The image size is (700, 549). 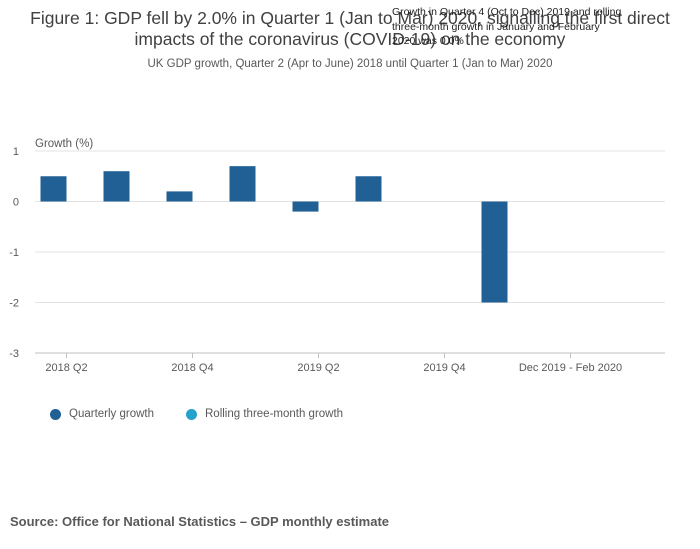 I want to click on x-tick-label: 2018 Q4, so click(x=192, y=368).